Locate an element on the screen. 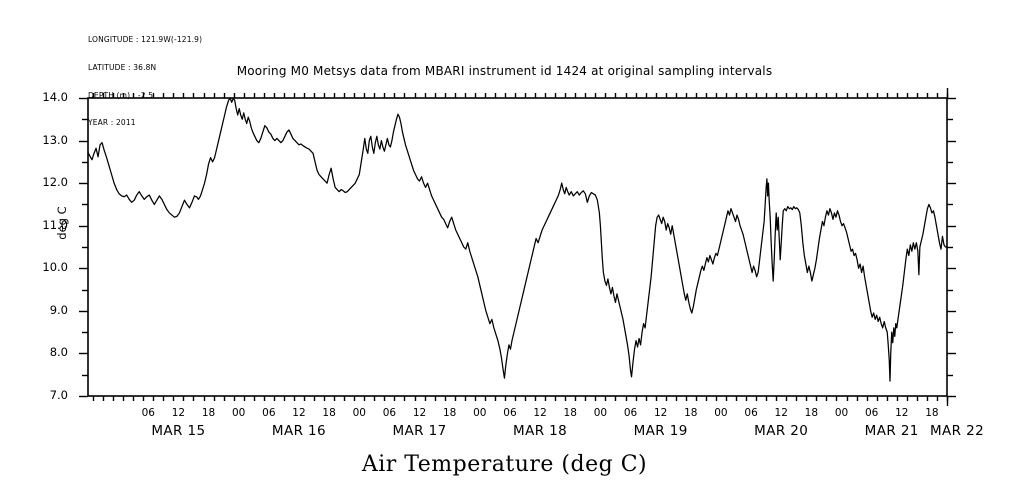 The height and width of the screenshot is (504, 1009). metadata-longitude: LONGITUDE : 121.9W(-121.9) is located at coordinates (145, 40).